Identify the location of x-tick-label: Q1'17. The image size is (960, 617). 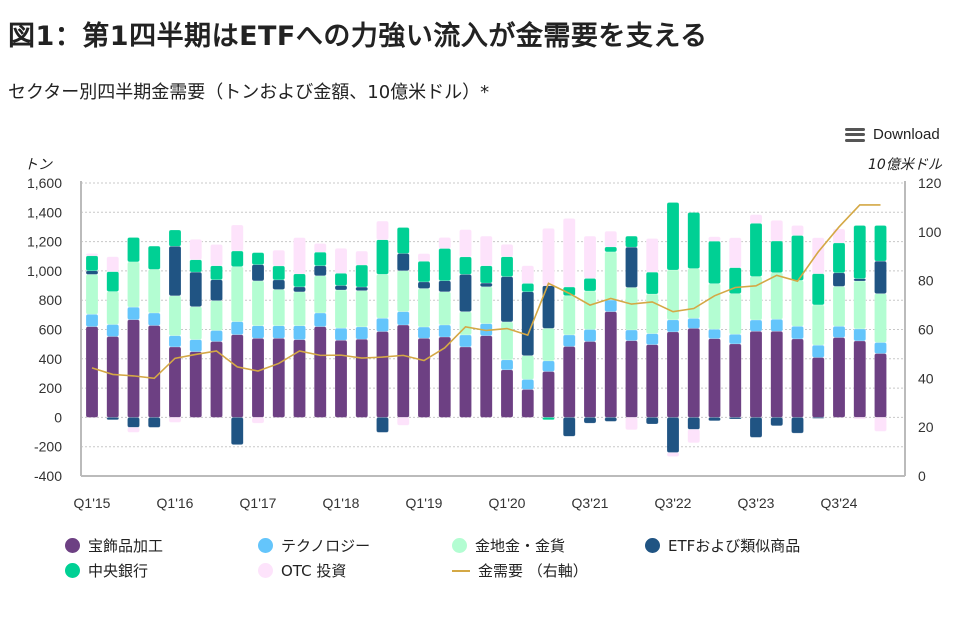
(258, 503).